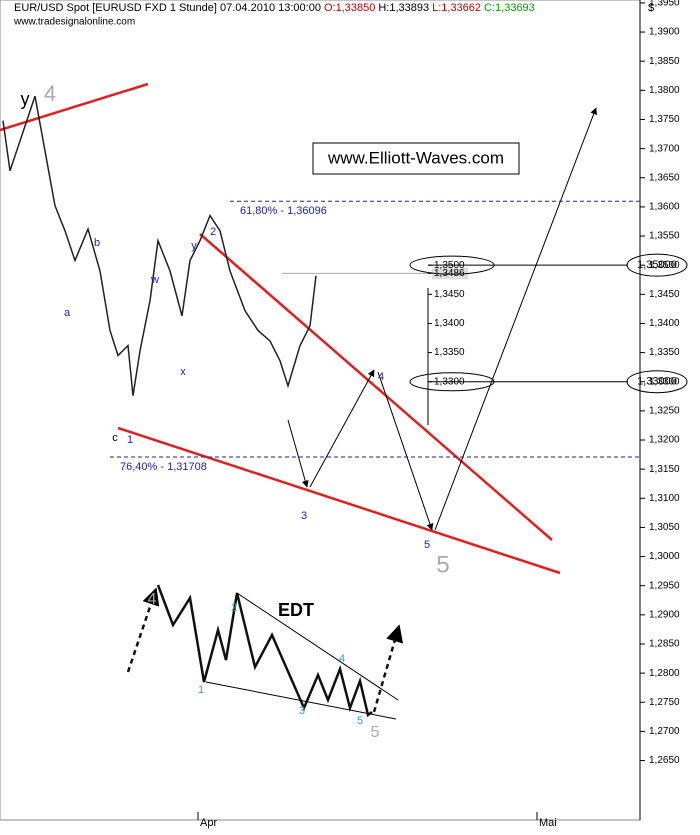 This screenshot has height=835, width=700. I want to click on edt-label: 2, so click(234, 608).